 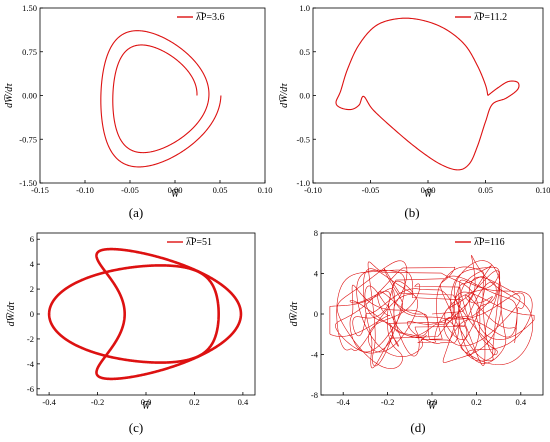 What do you see at coordinates (304, 96) in the screenshot?
I see `y-tick-label-b: 0.0` at bounding box center [304, 96].